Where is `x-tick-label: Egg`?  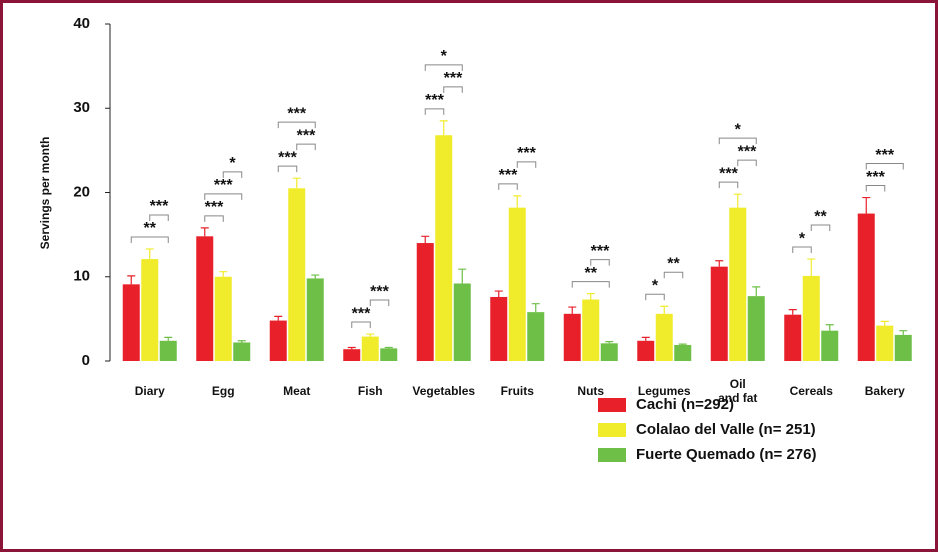
x-tick-label: Egg is located at coordinates (223, 391).